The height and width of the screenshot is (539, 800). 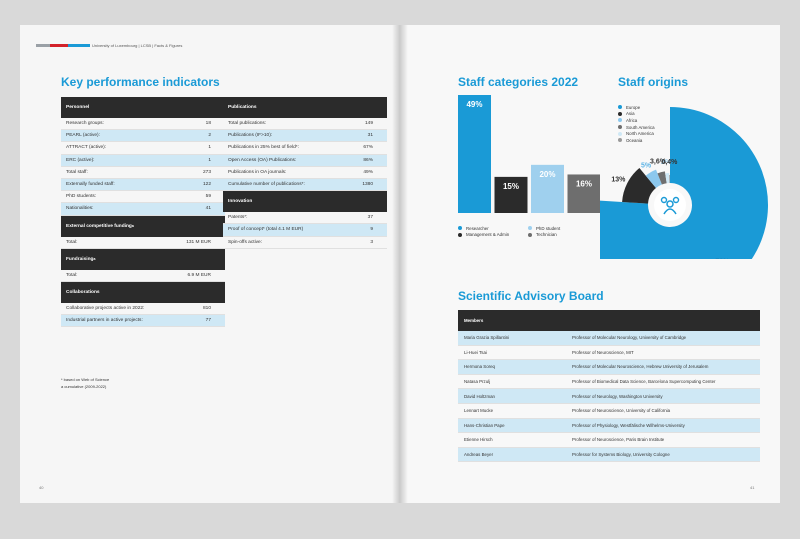 I want to click on table-row: Publications (IF>10): 31, so click(x=305, y=136).